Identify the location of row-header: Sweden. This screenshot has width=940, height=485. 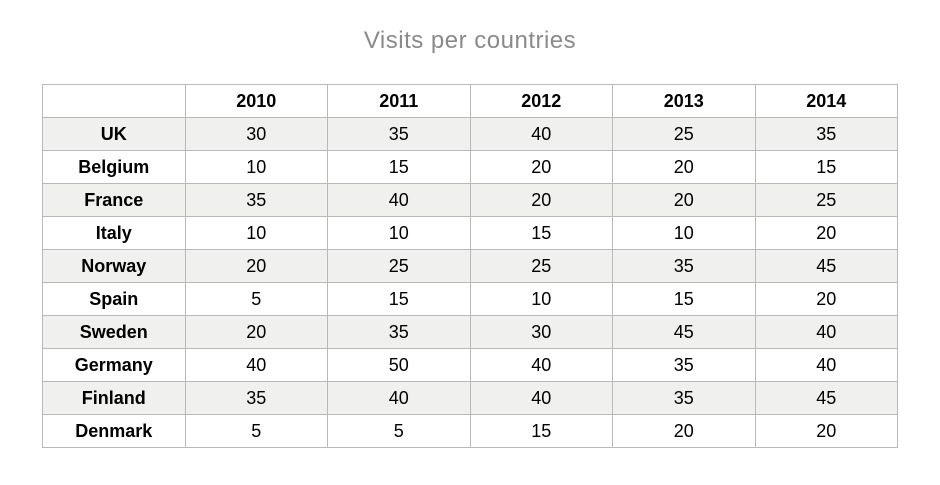
(114, 332).